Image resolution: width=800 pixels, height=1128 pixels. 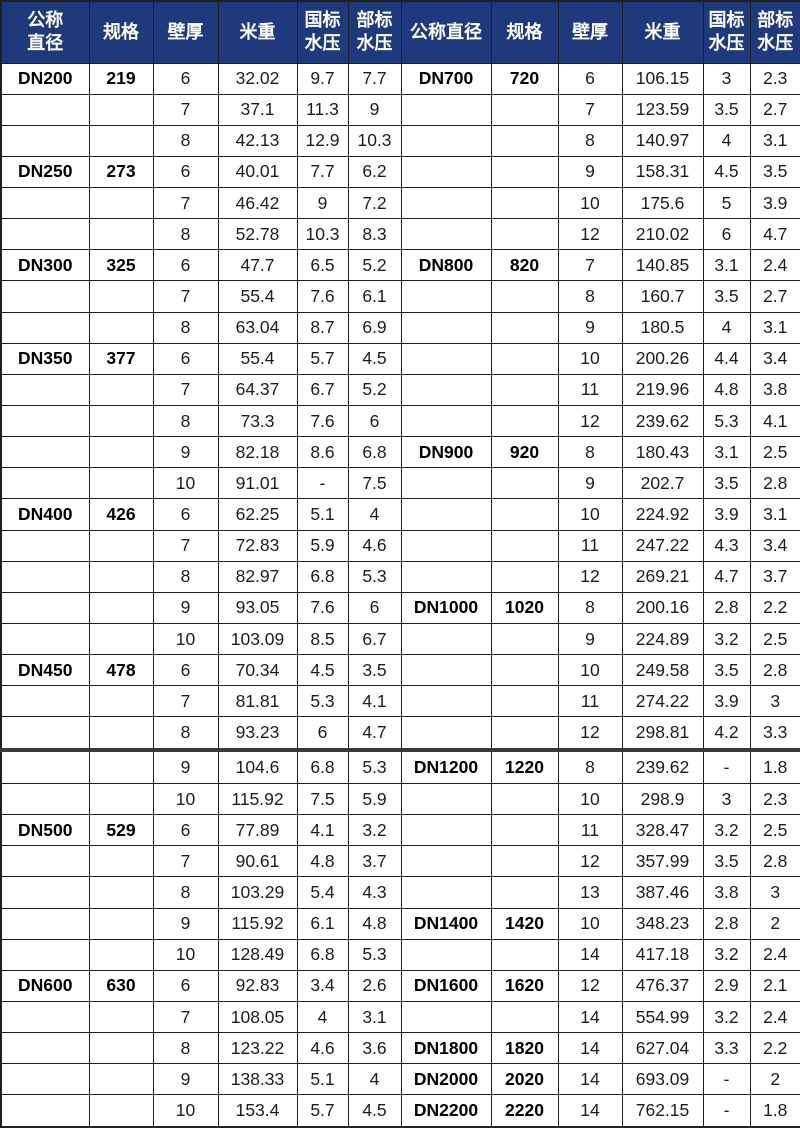 What do you see at coordinates (121, 830) in the screenshot?
I see `spec-cell: 529` at bounding box center [121, 830].